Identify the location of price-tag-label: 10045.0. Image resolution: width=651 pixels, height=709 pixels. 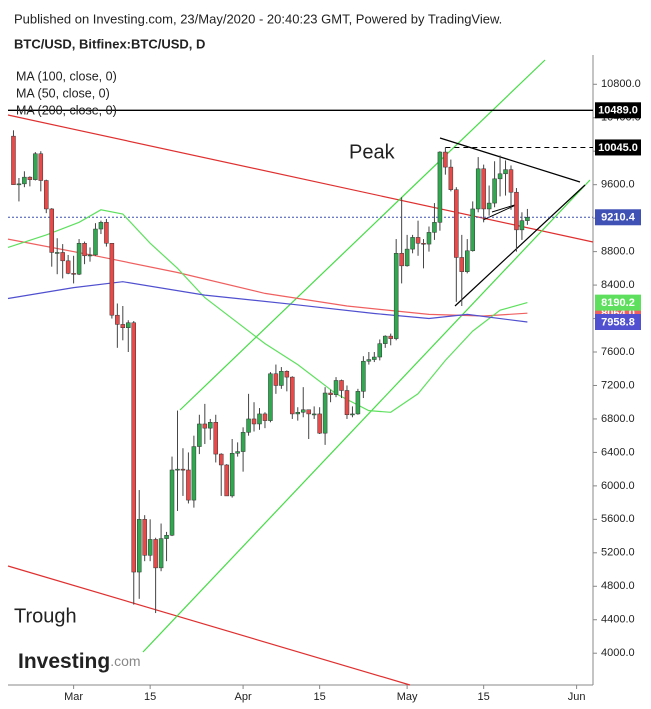
(618, 148).